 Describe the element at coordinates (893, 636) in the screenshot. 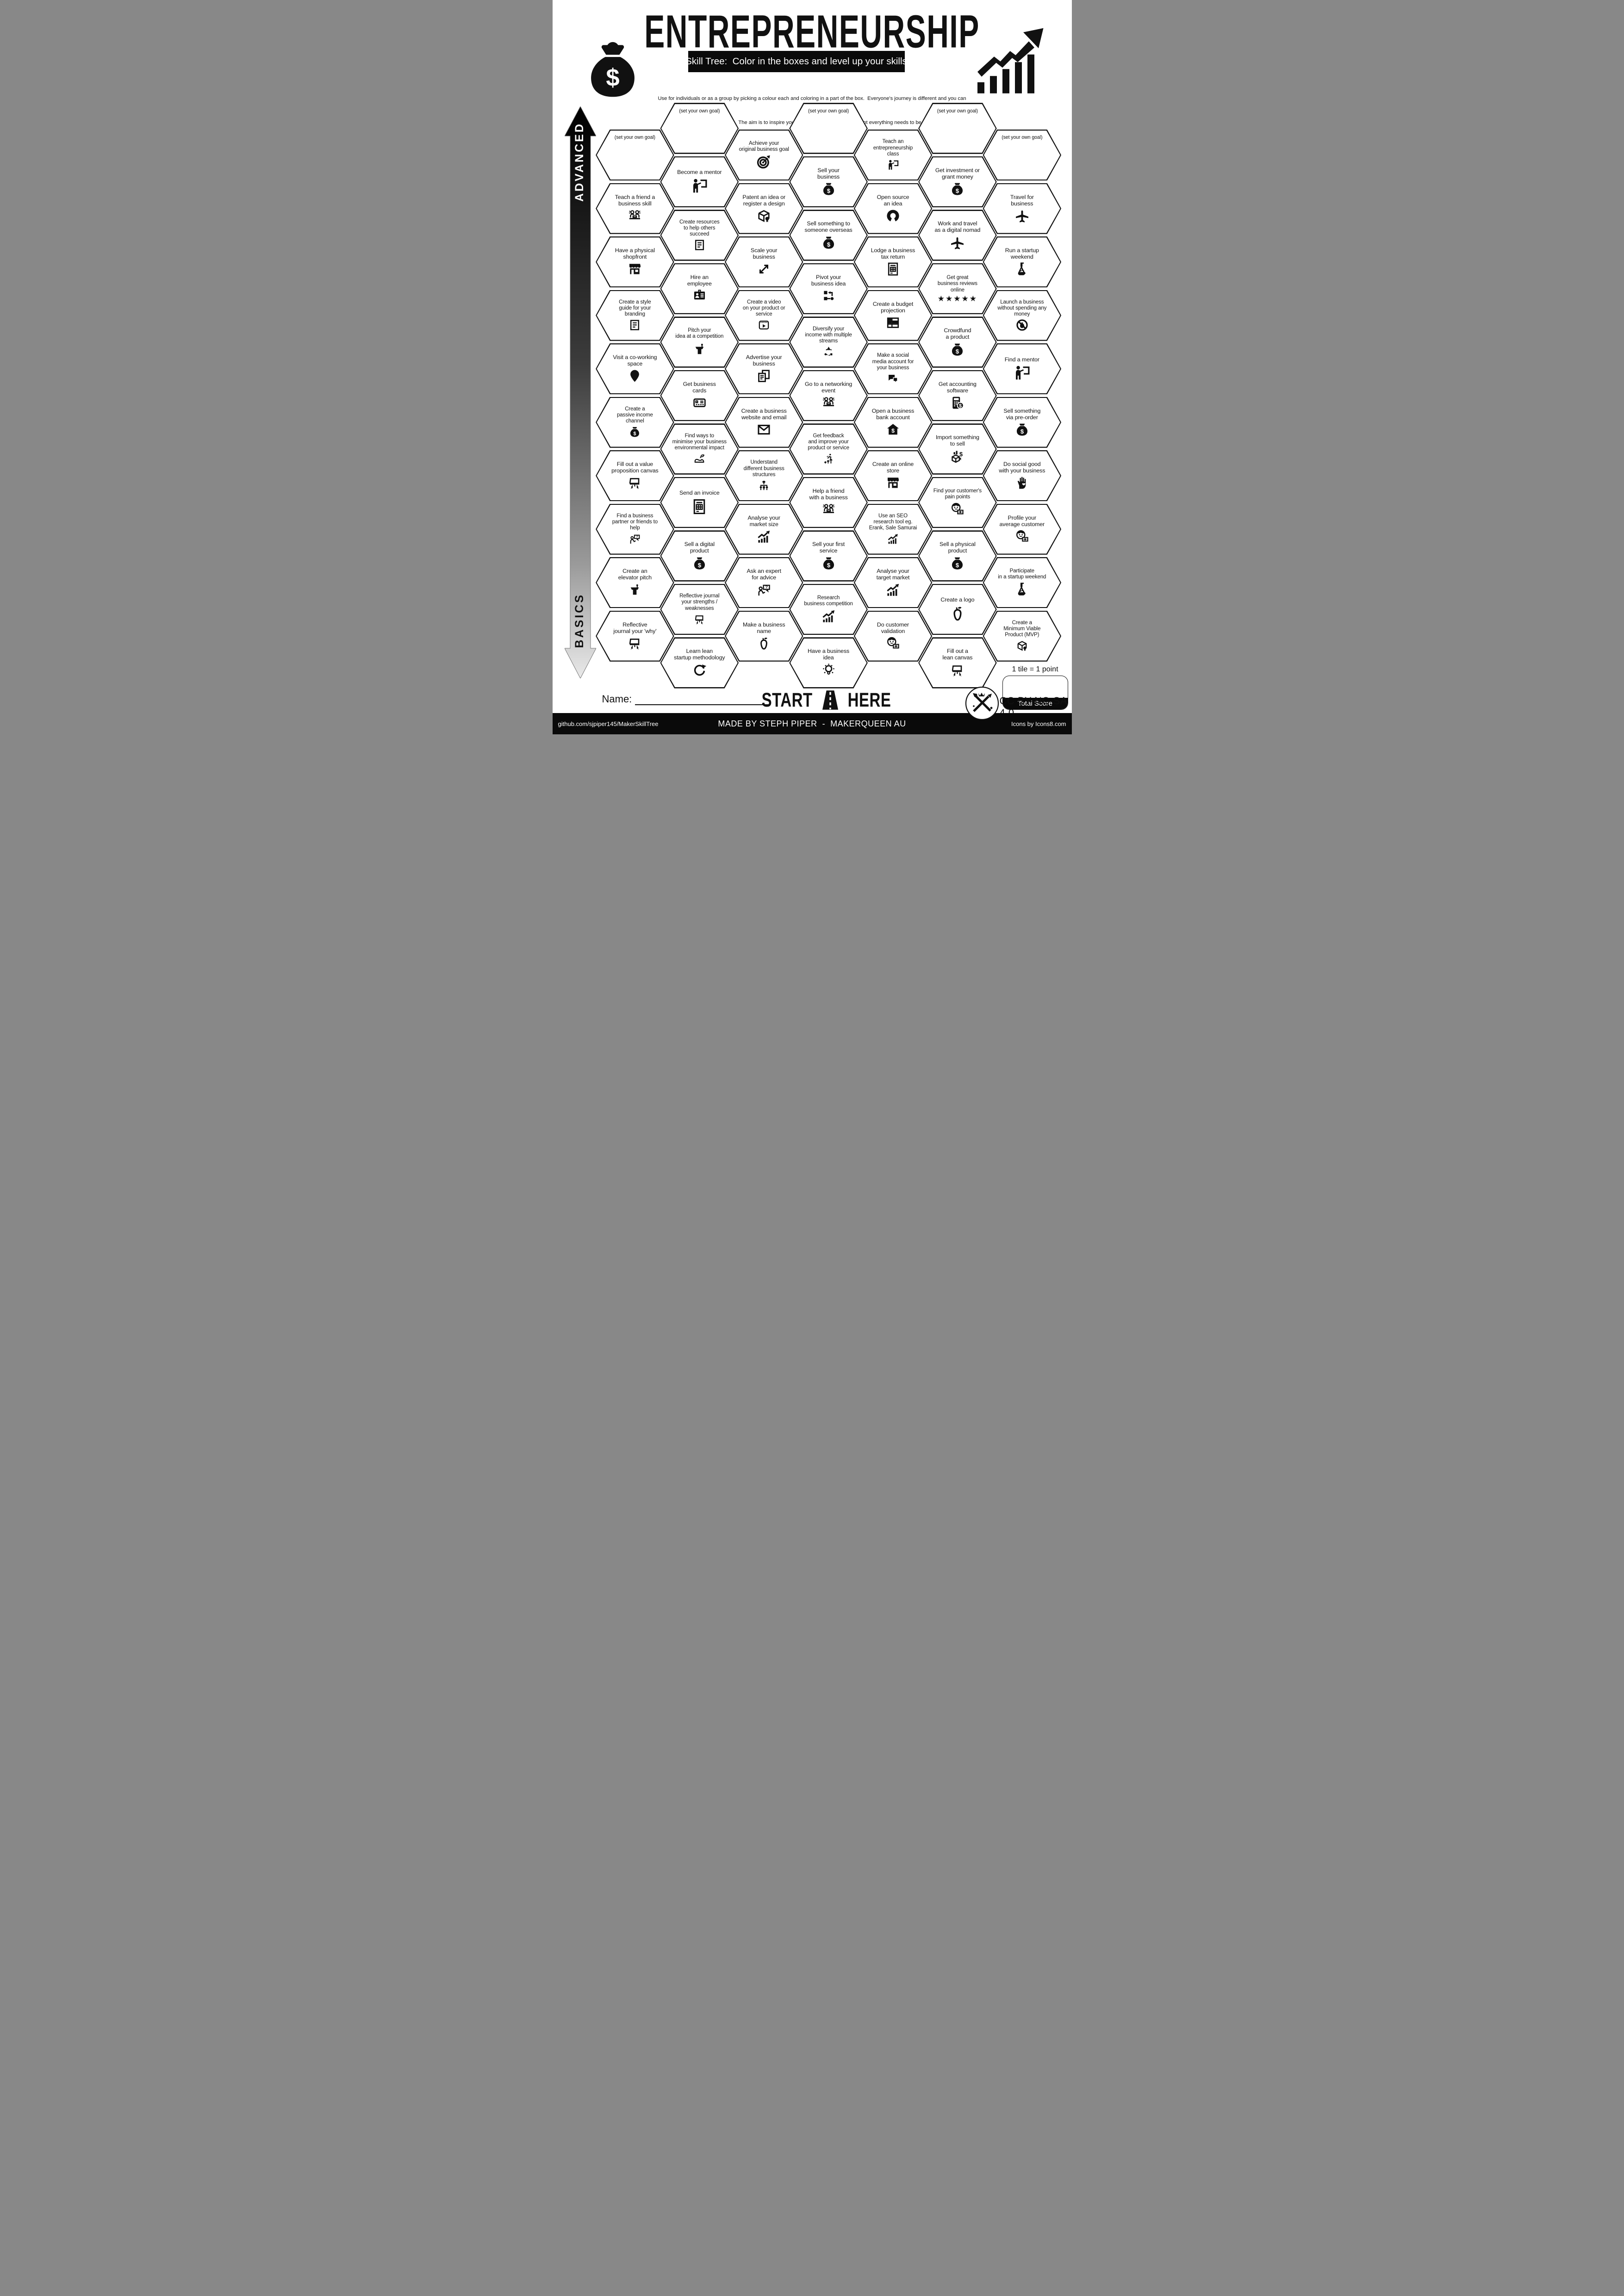

I see `skill-tile: Do customer validation` at that location.